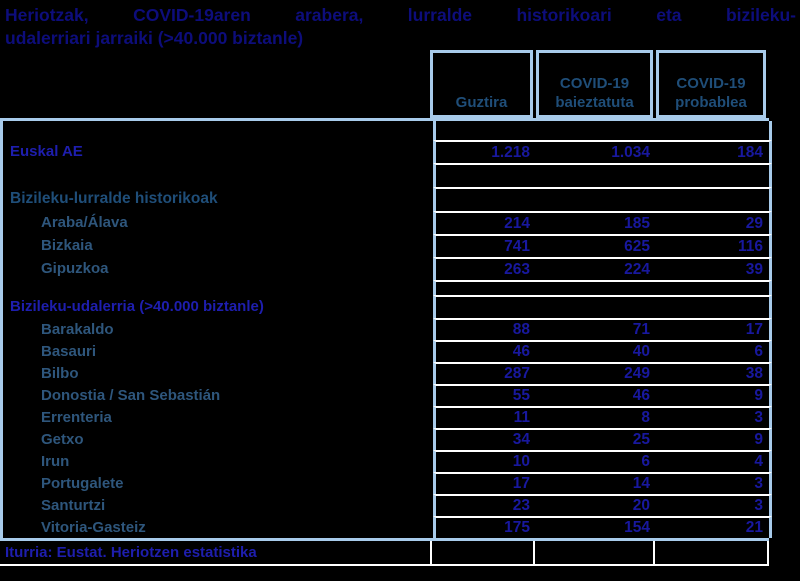  Describe the element at coordinates (641, 351) in the screenshot. I see `value-cell: 40` at that location.